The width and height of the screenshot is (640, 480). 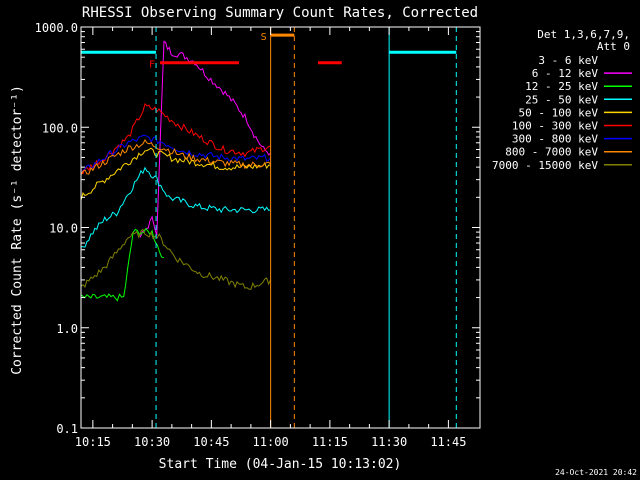 What do you see at coordinates (448, 442) in the screenshot?
I see `x-tick-label: 11:45` at bounding box center [448, 442].